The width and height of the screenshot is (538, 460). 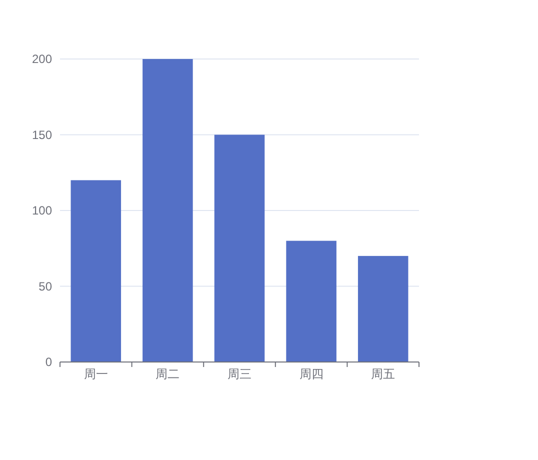 What do you see at coordinates (45, 286) in the screenshot?
I see `y-tick-label: 50` at bounding box center [45, 286].